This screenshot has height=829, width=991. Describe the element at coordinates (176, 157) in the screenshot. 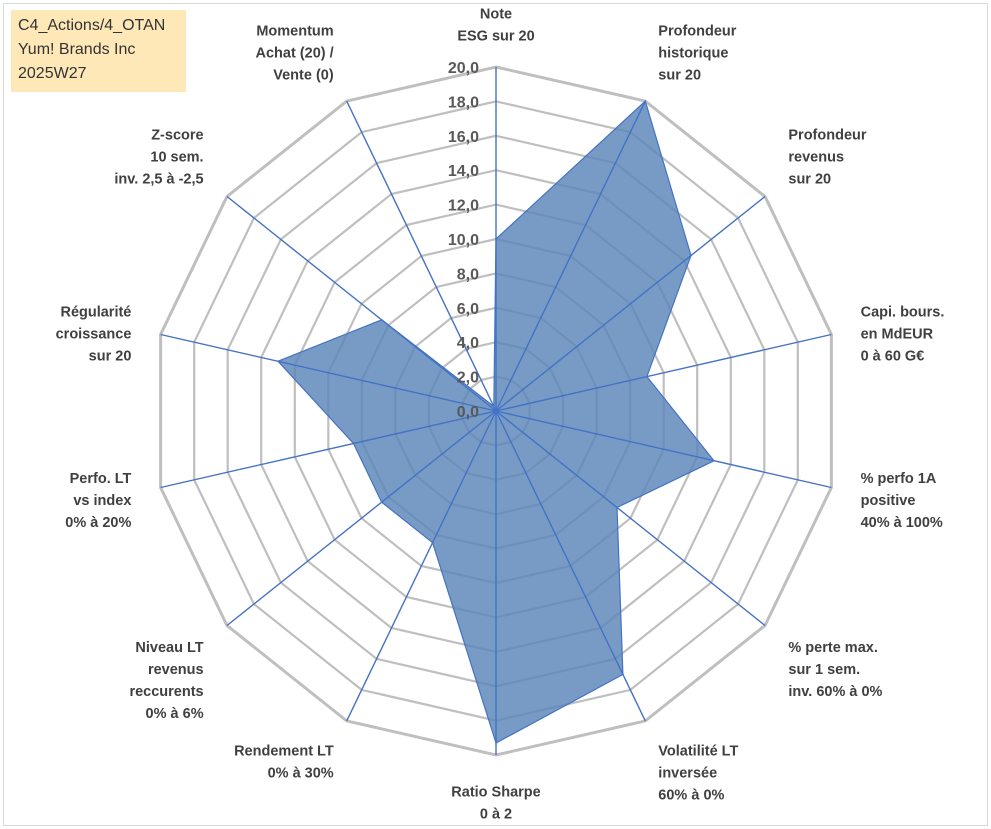

I see `category-label-line: 10 sem.` at that location.